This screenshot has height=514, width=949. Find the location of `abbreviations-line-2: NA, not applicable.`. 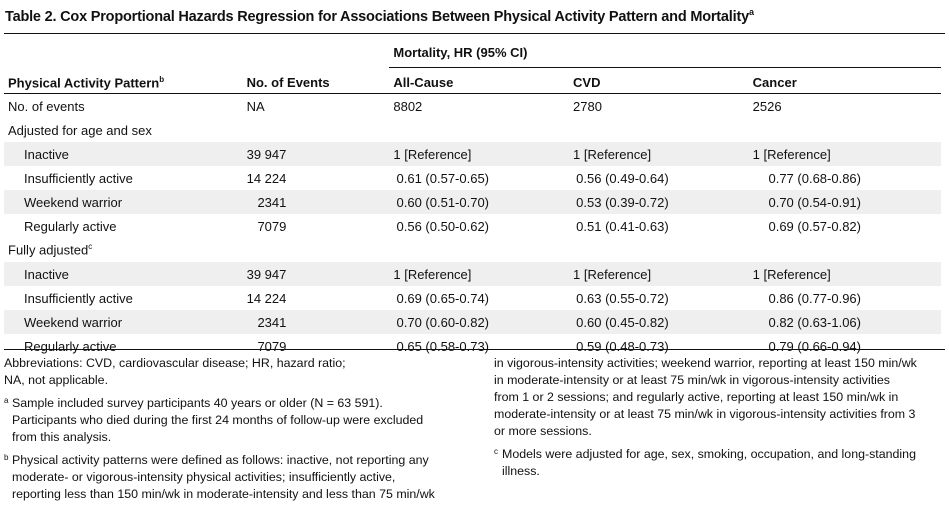

abbreviations-line-2: NA, not applicable. is located at coordinates (56, 380).